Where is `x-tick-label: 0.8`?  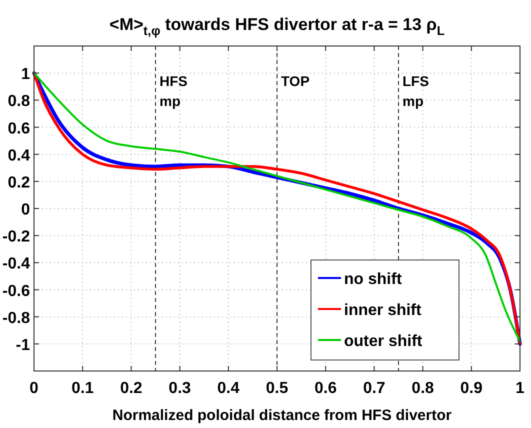
x-tick-label: 0.8 is located at coordinates (423, 388).